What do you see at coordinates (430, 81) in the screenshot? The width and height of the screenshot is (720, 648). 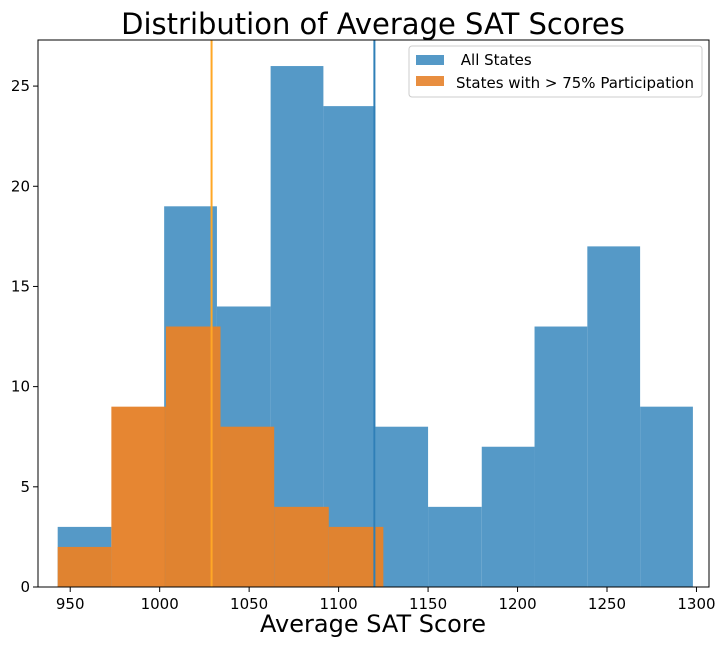 I see `legend-swatch-participation` at bounding box center [430, 81].